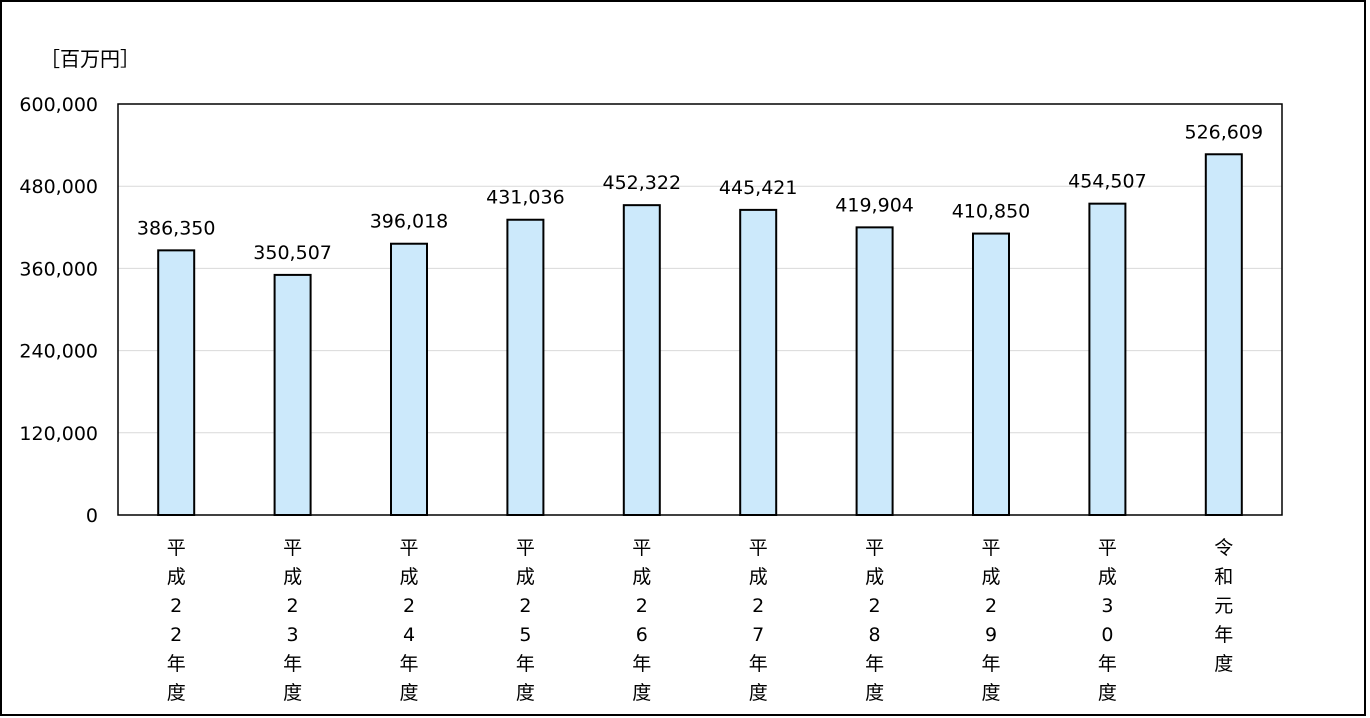 The image size is (1370, 718). Describe the element at coordinates (874, 620) in the screenshot. I see `x-category-label: 平成 2 8 年度` at that location.